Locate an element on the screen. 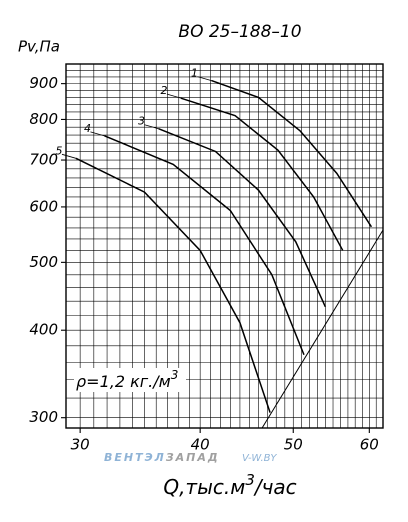  annotation-bg is located at coordinates (130, 380).